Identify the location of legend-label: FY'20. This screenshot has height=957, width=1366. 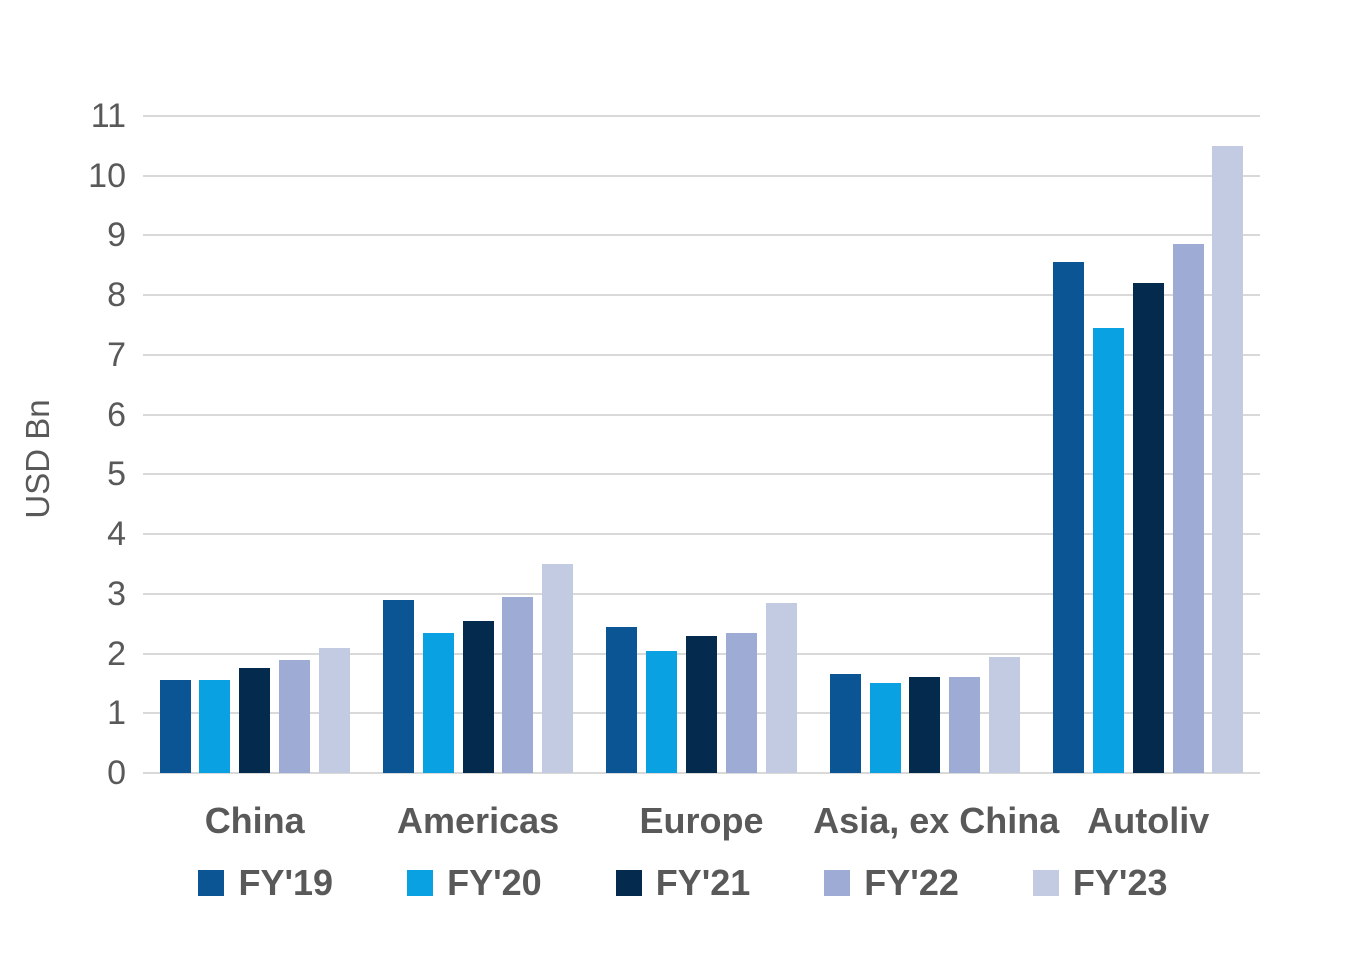
(494, 882).